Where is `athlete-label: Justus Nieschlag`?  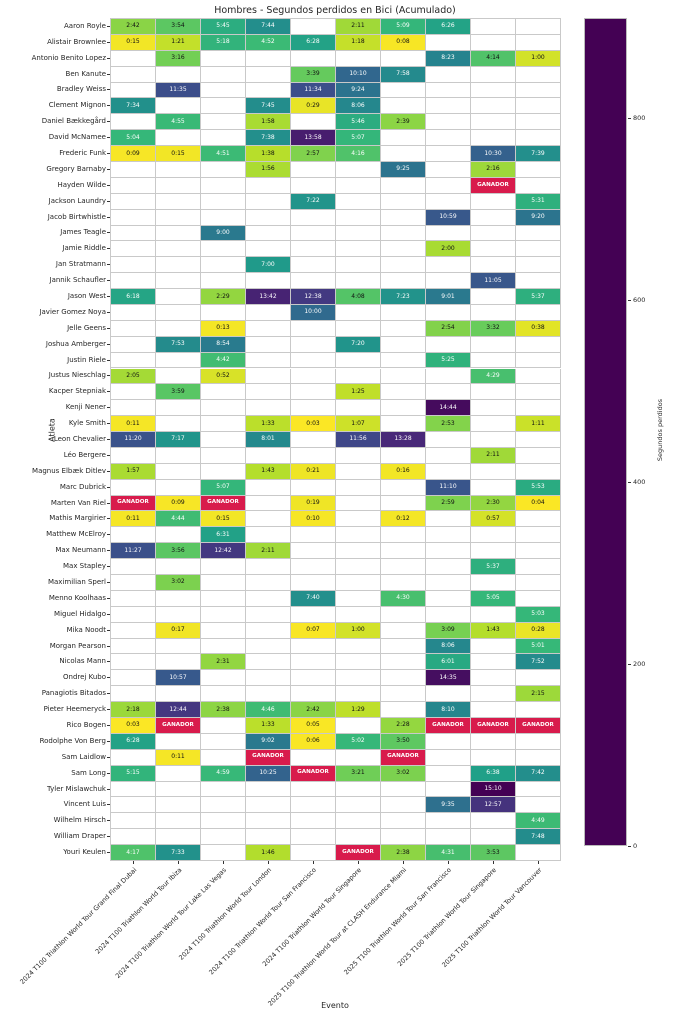
athlete-label: Justus Nieschlag is located at coordinates (77, 375).